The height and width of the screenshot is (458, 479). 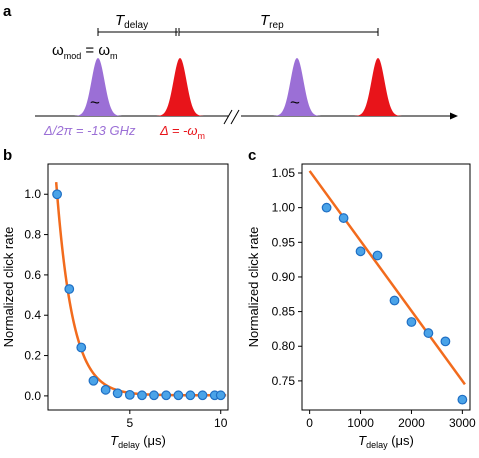 I want to click on panel-c-letter: c, so click(x=252, y=155).